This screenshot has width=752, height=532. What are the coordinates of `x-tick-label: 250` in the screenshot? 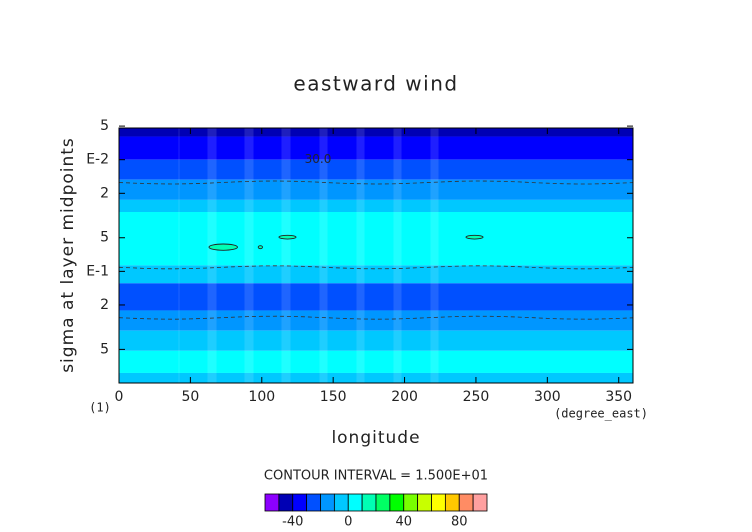 It's located at (476, 397).